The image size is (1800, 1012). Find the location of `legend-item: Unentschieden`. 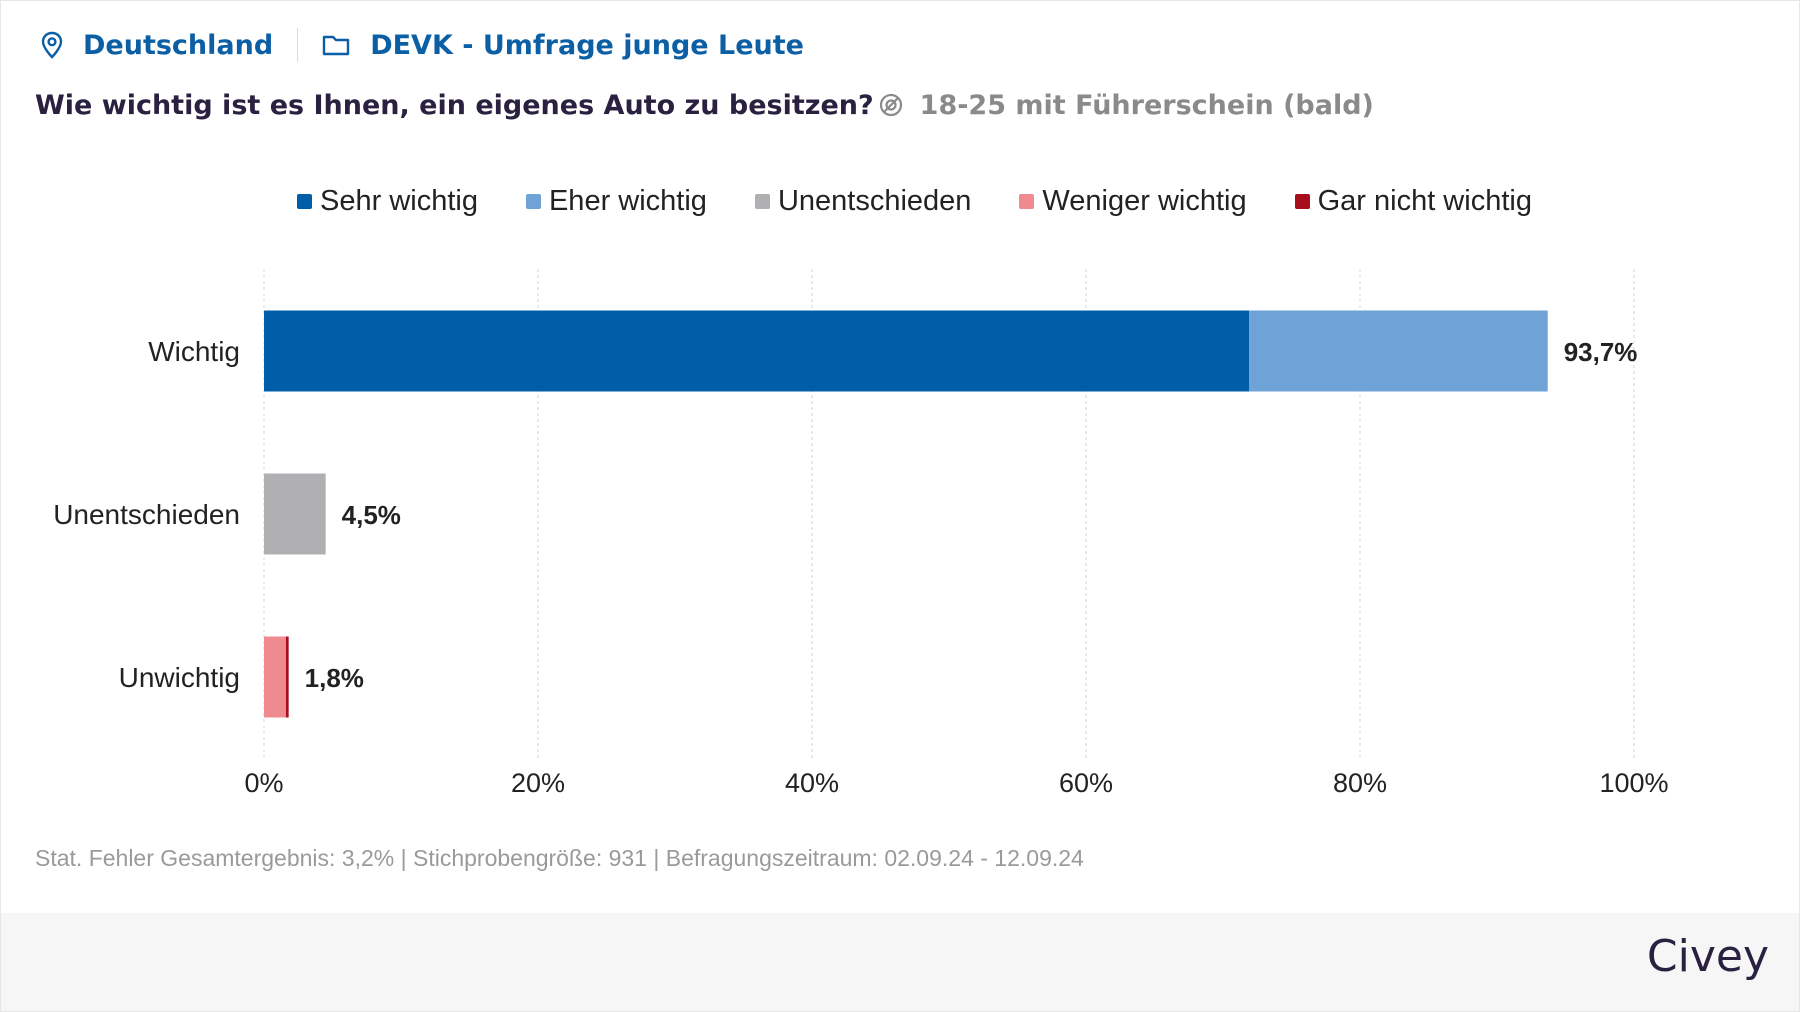

legend-item: Unentschieden is located at coordinates (863, 201).